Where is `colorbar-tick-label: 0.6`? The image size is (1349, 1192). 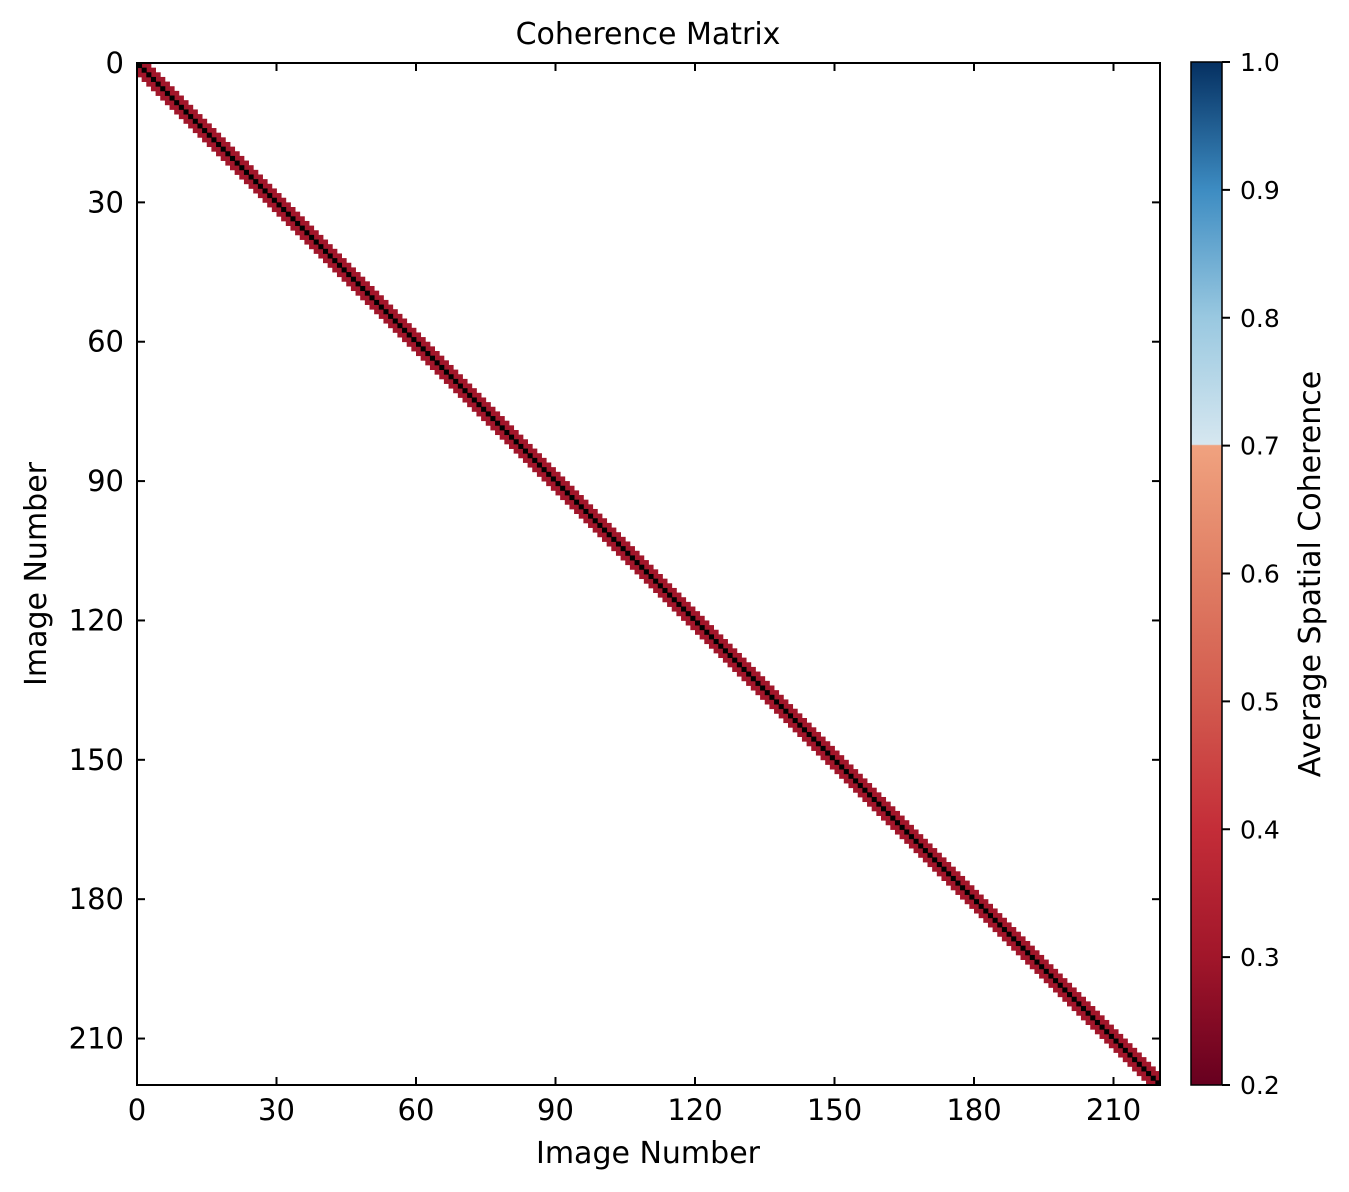
colorbar-tick-label: 0.6 is located at coordinates (1260, 574).